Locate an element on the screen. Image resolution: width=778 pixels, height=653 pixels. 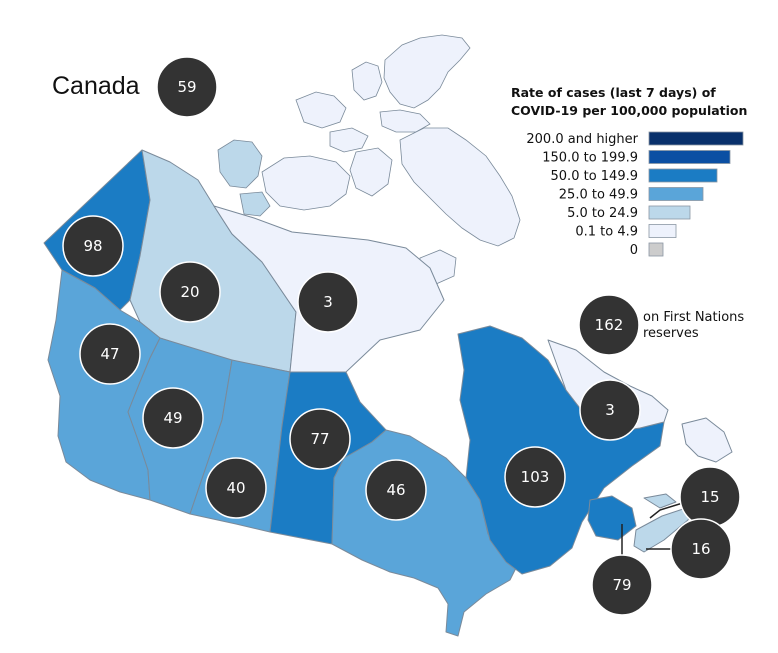
leader-line-pei is located at coordinates (668, 510).